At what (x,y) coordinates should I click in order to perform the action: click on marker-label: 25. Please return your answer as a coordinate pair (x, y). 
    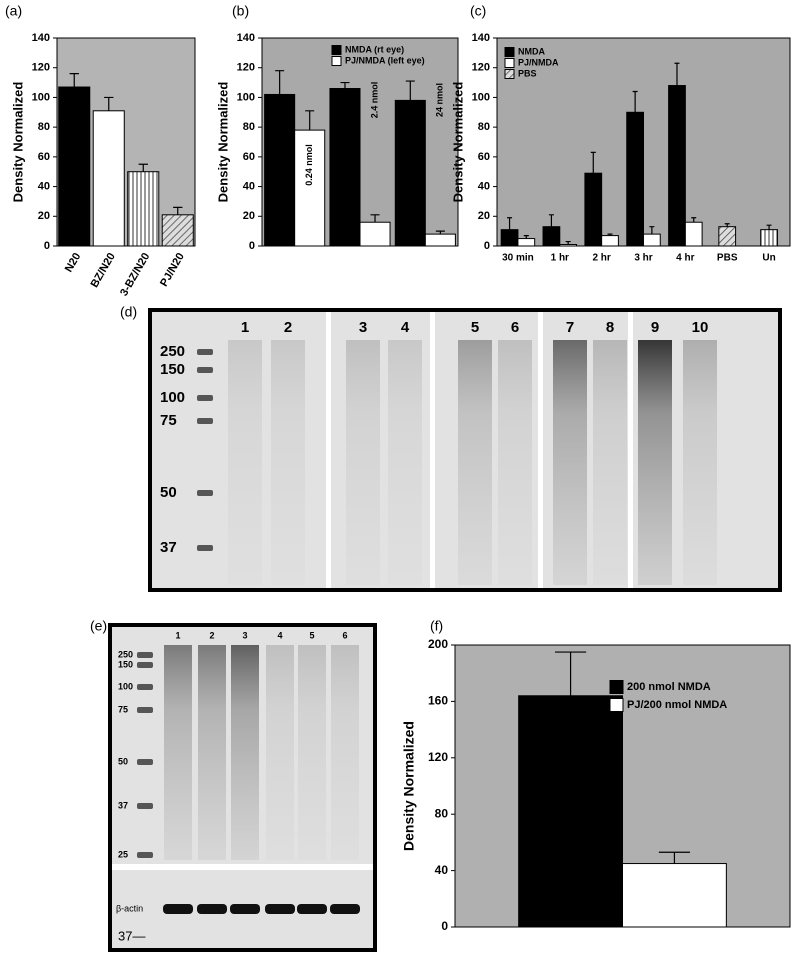
    Looking at the image, I should click on (123, 854).